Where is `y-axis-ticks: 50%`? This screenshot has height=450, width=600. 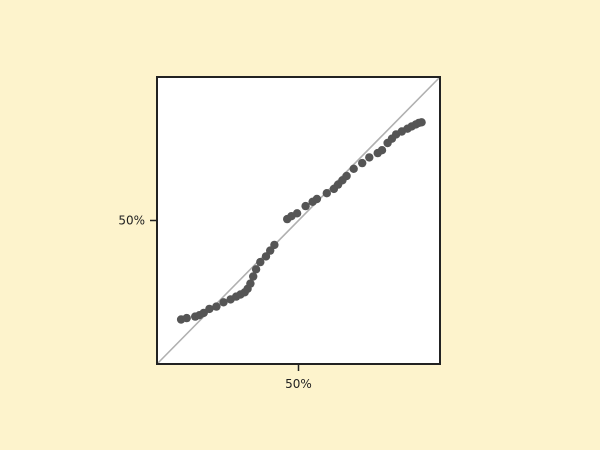
y-axis-ticks: 50% is located at coordinates (137, 221).